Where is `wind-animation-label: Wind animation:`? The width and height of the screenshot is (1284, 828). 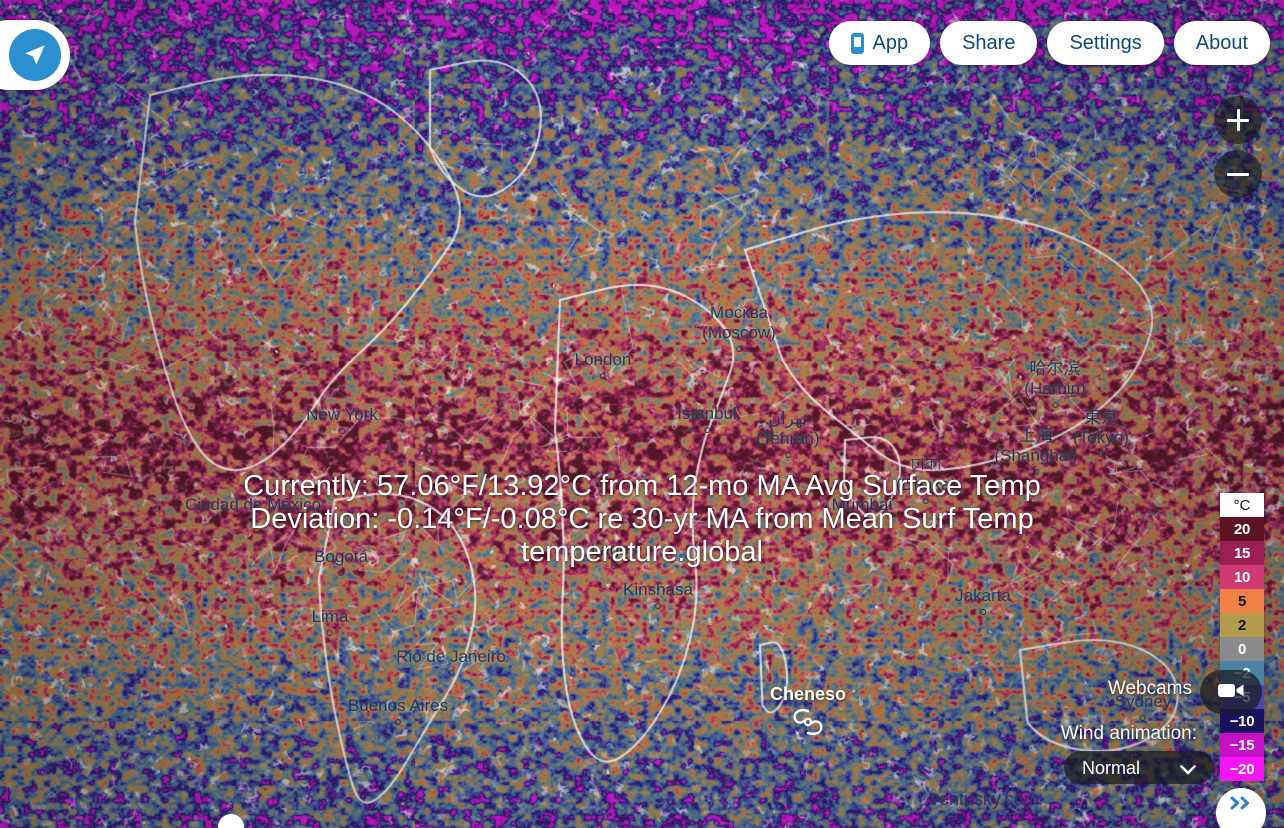
wind-animation-label: Wind animation: is located at coordinates (1128, 733).